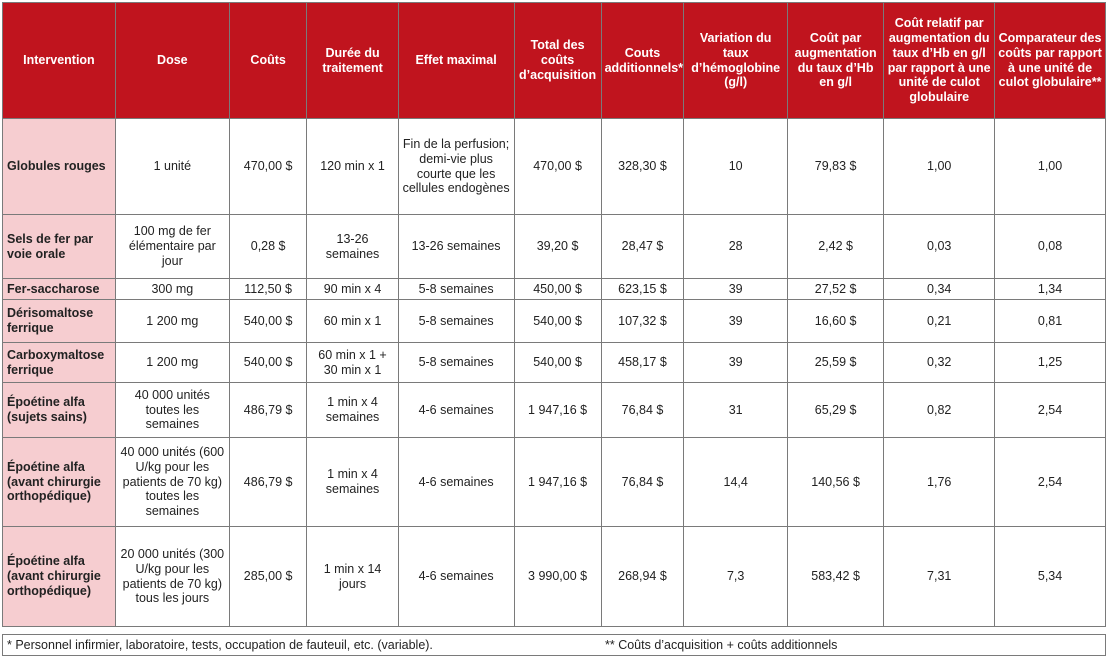  Describe the element at coordinates (642, 362) in the screenshot. I see `table-cell: 458,17 $` at that location.